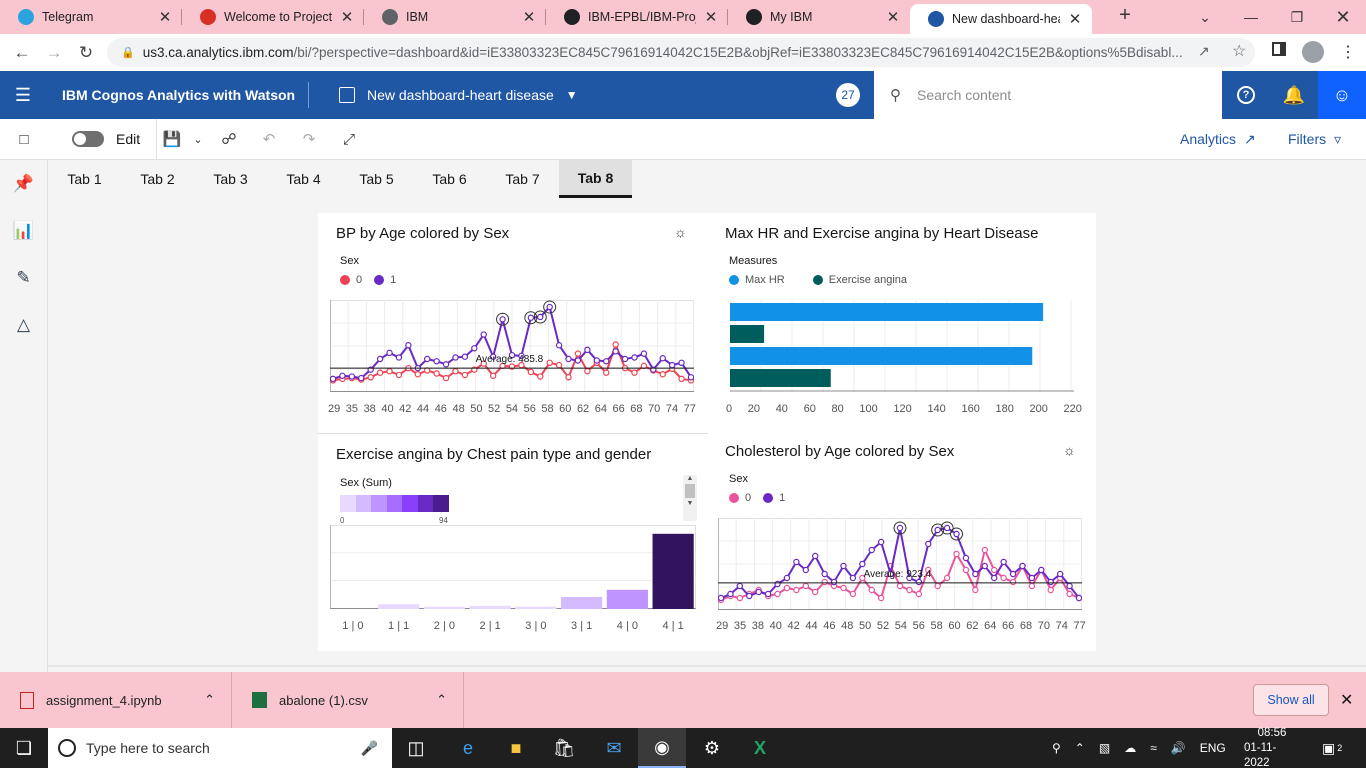 The width and height of the screenshot is (1366, 771). I want to click on analytics-label: Analytics, so click(1208, 139).